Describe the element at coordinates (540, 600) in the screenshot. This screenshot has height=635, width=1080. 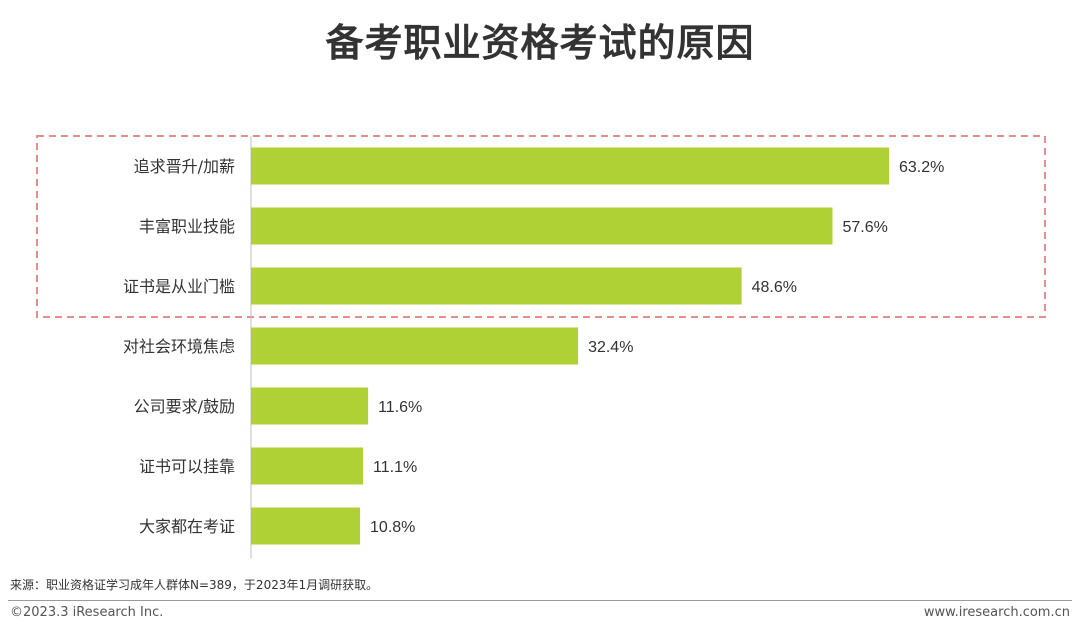
I see `footer-divider` at that location.